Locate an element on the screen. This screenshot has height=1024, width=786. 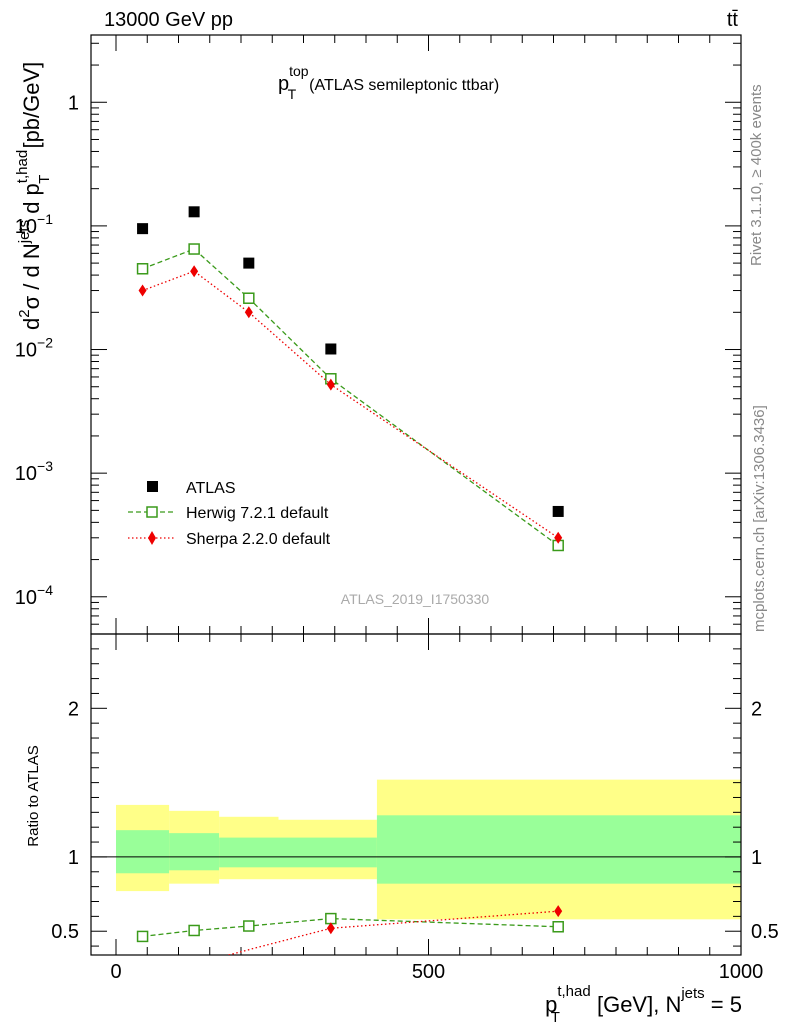
source-text: mcplots.cern.ch [arXiv:1306.3436] is located at coordinates (759, 518).